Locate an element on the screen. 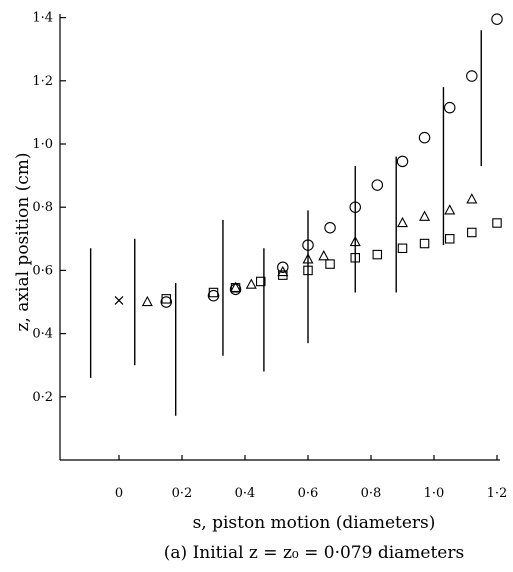  x-tick-label: 0·2 is located at coordinates (182, 493).